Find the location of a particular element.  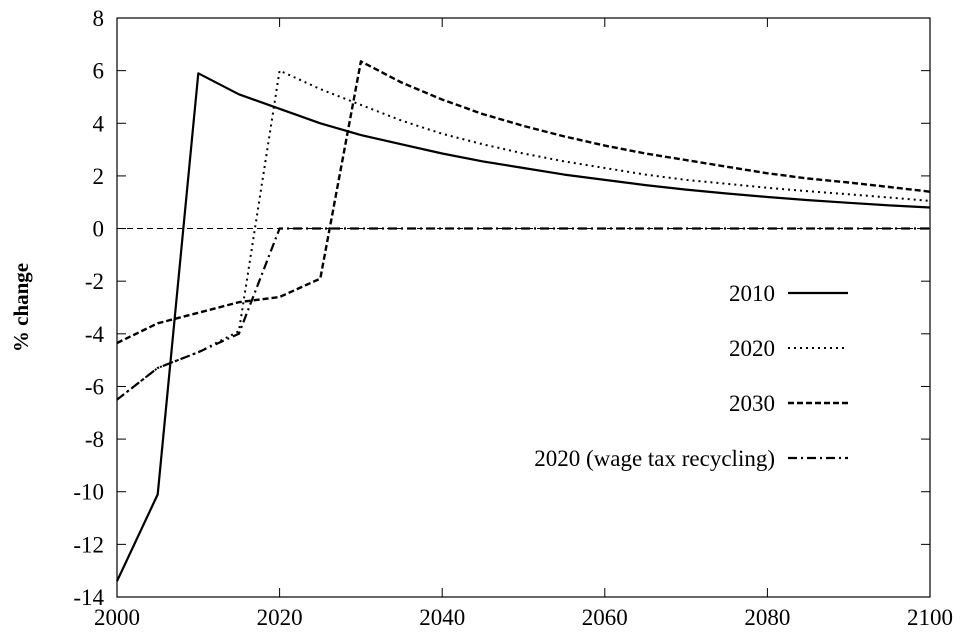

x-tick-label: 2100 is located at coordinates (930, 617).